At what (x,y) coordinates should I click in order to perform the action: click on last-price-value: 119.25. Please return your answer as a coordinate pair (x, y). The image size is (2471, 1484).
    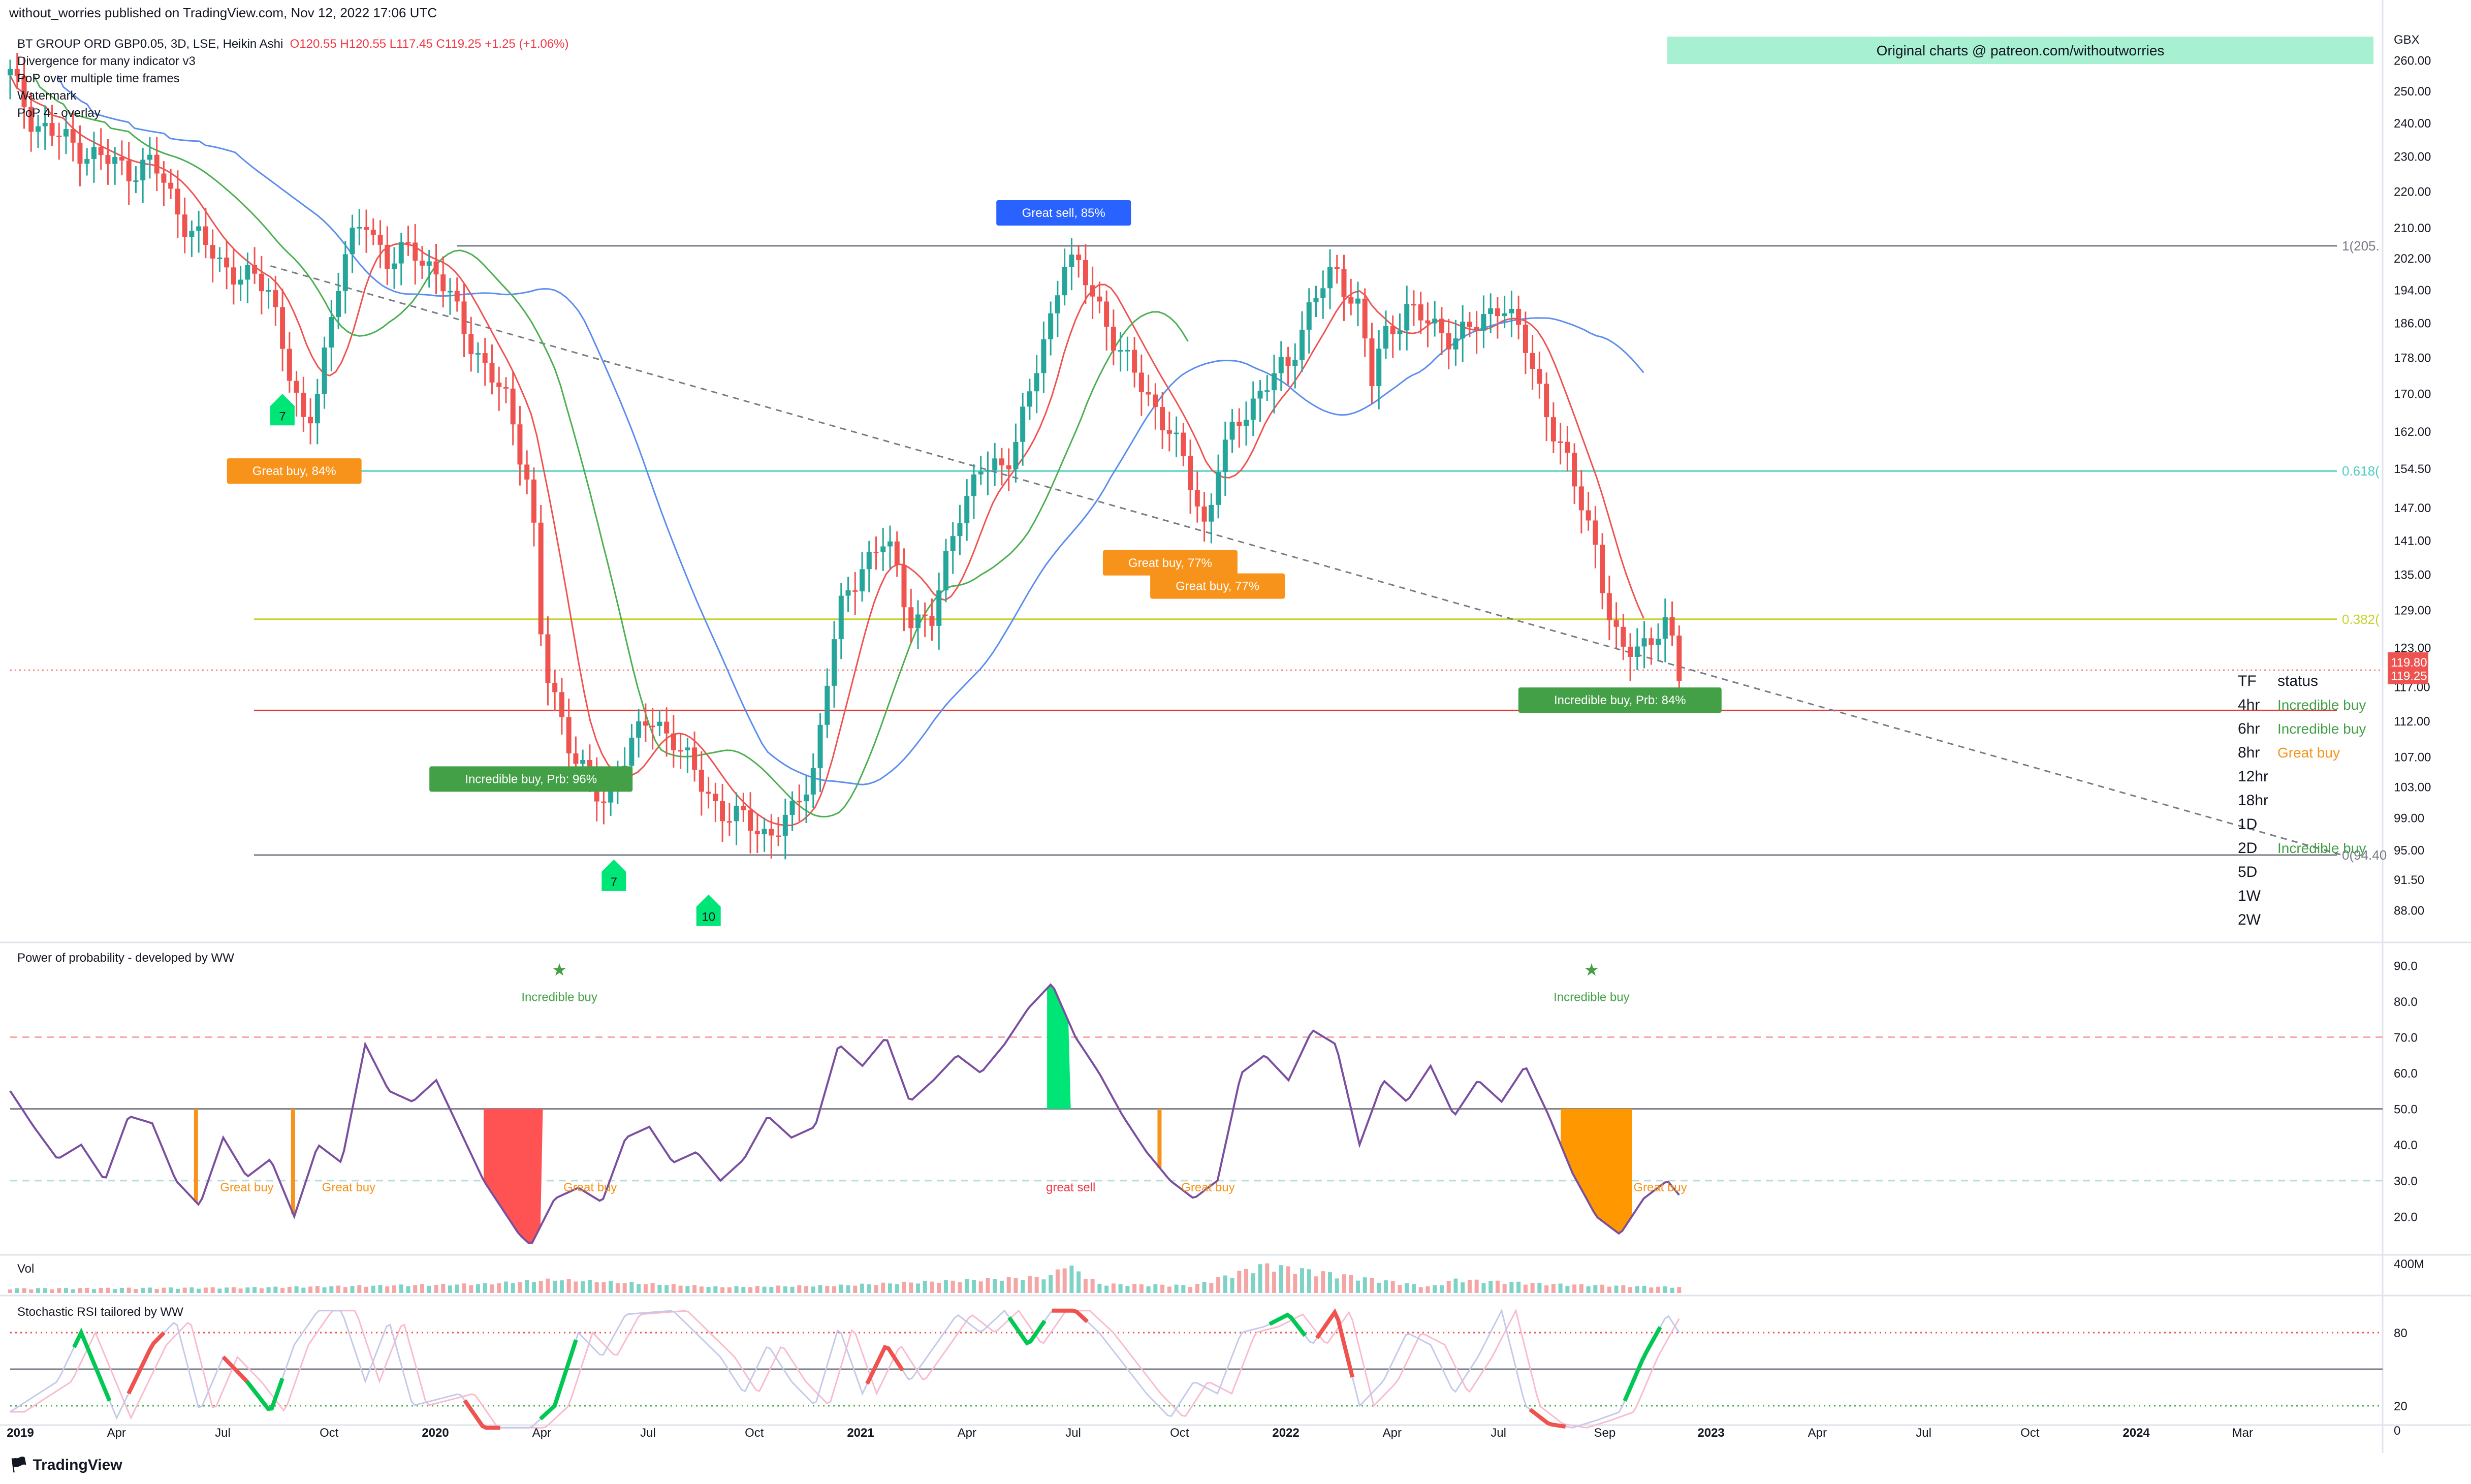
    Looking at the image, I should click on (2409, 676).